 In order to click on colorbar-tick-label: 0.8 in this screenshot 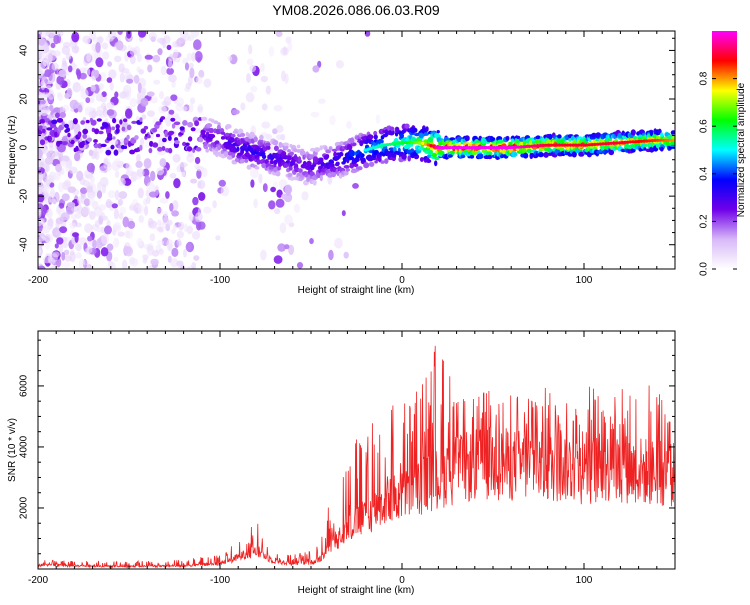, I will do `click(704, 78)`.